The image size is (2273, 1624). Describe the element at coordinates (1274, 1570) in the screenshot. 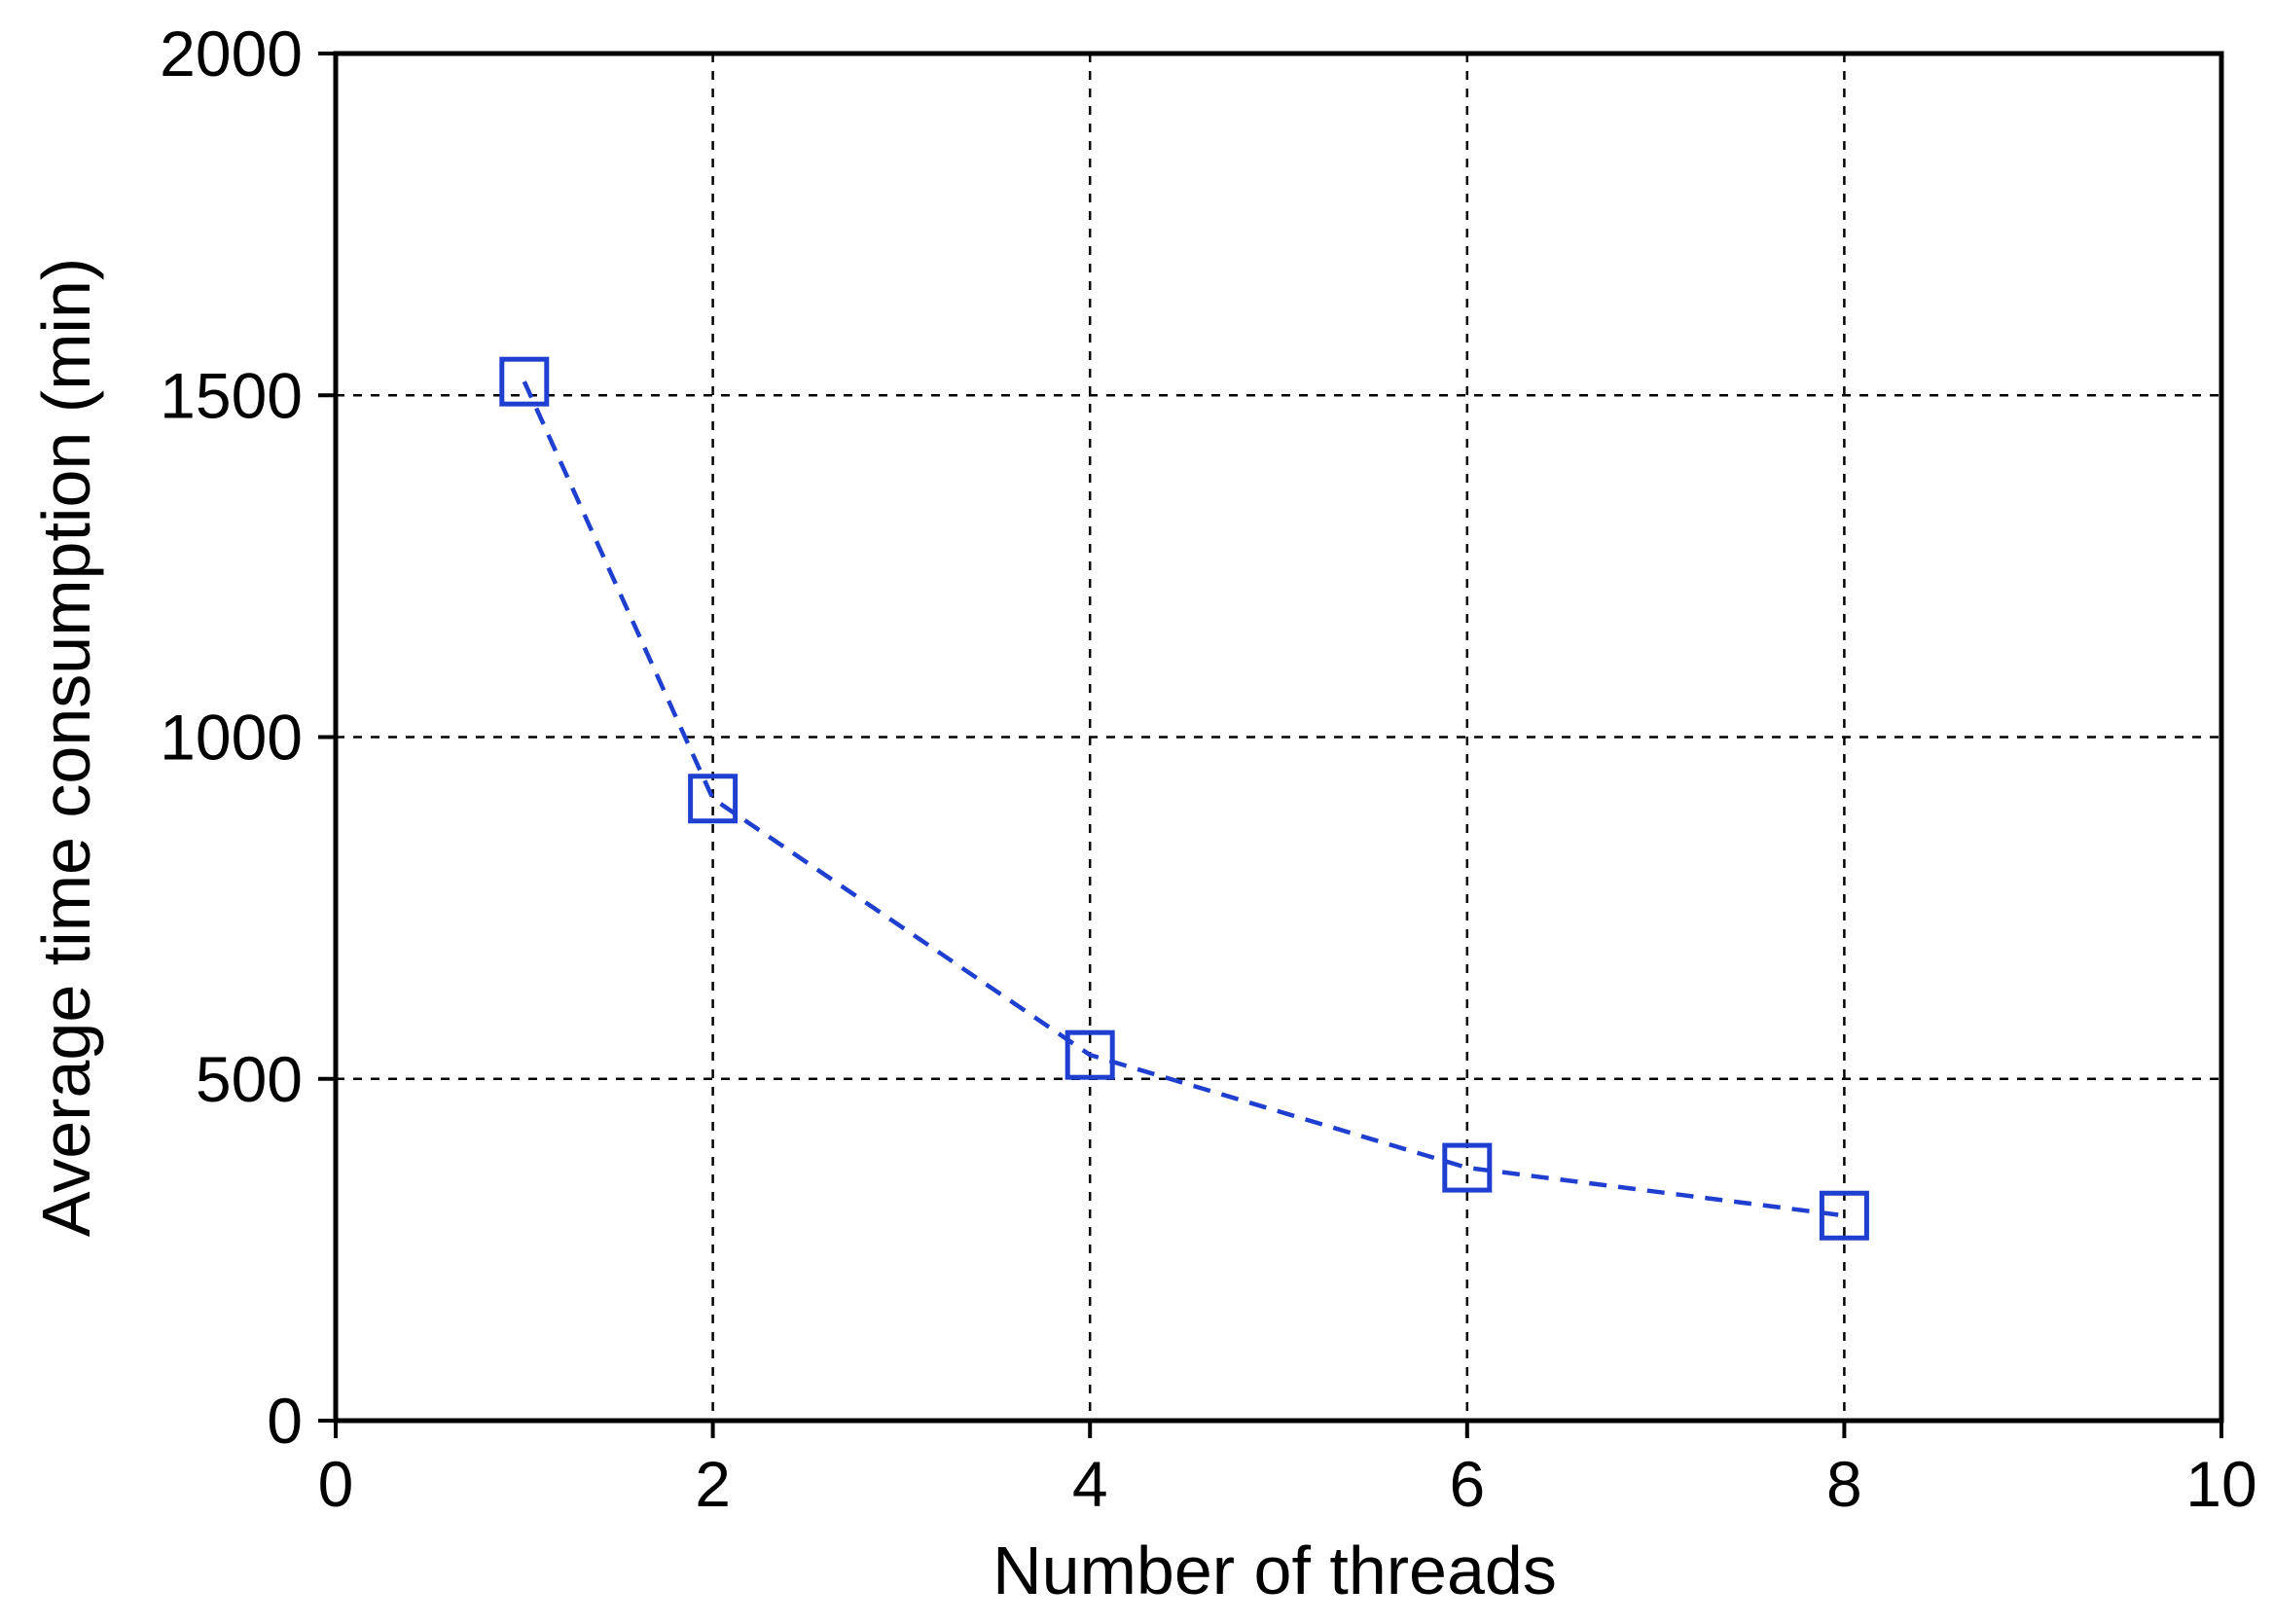

I see `x-axis-label: Number of threads` at that location.